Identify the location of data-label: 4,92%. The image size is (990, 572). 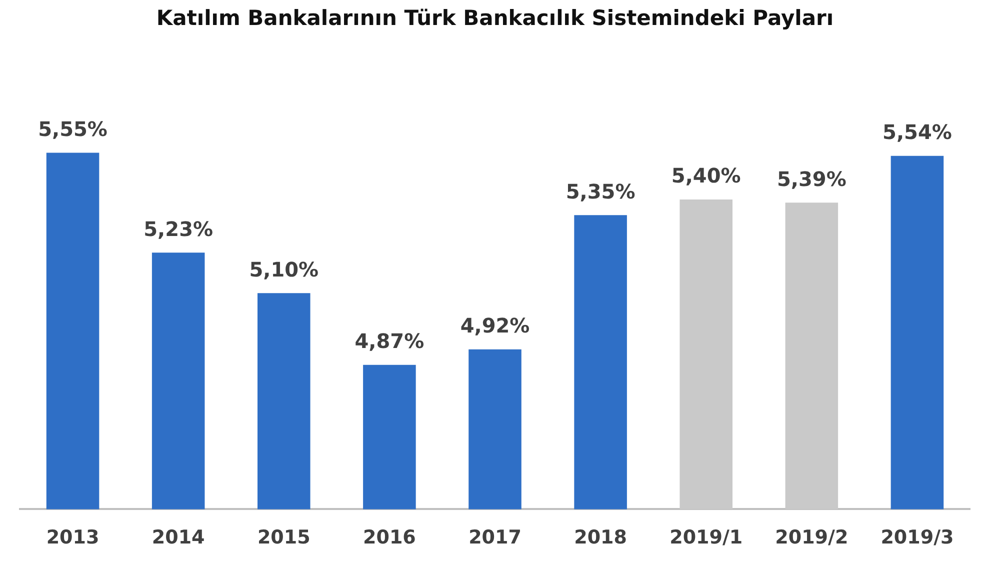
(495, 326).